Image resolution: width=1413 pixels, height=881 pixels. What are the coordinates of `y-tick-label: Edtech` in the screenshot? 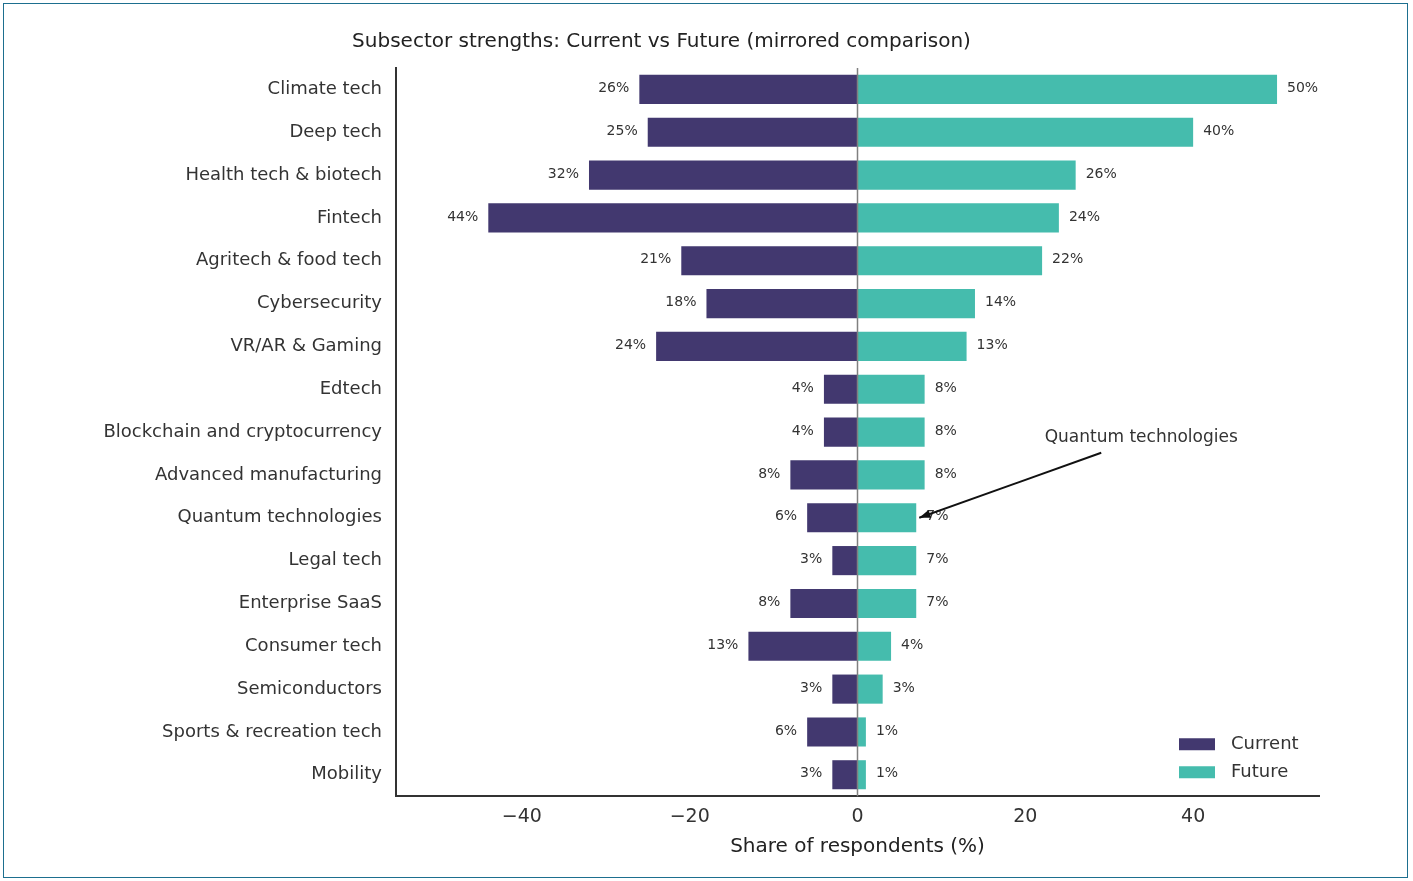 It's located at (350, 387).